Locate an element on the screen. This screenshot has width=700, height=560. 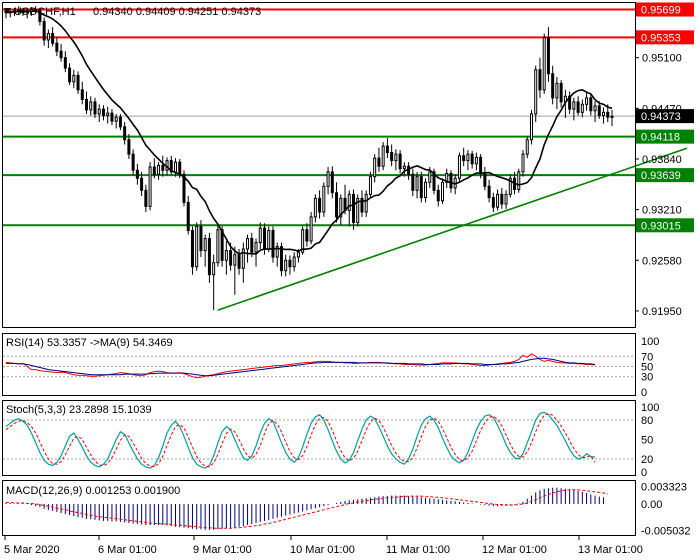
time-tick-label: 10 Mar 01:00 is located at coordinates (322, 550).